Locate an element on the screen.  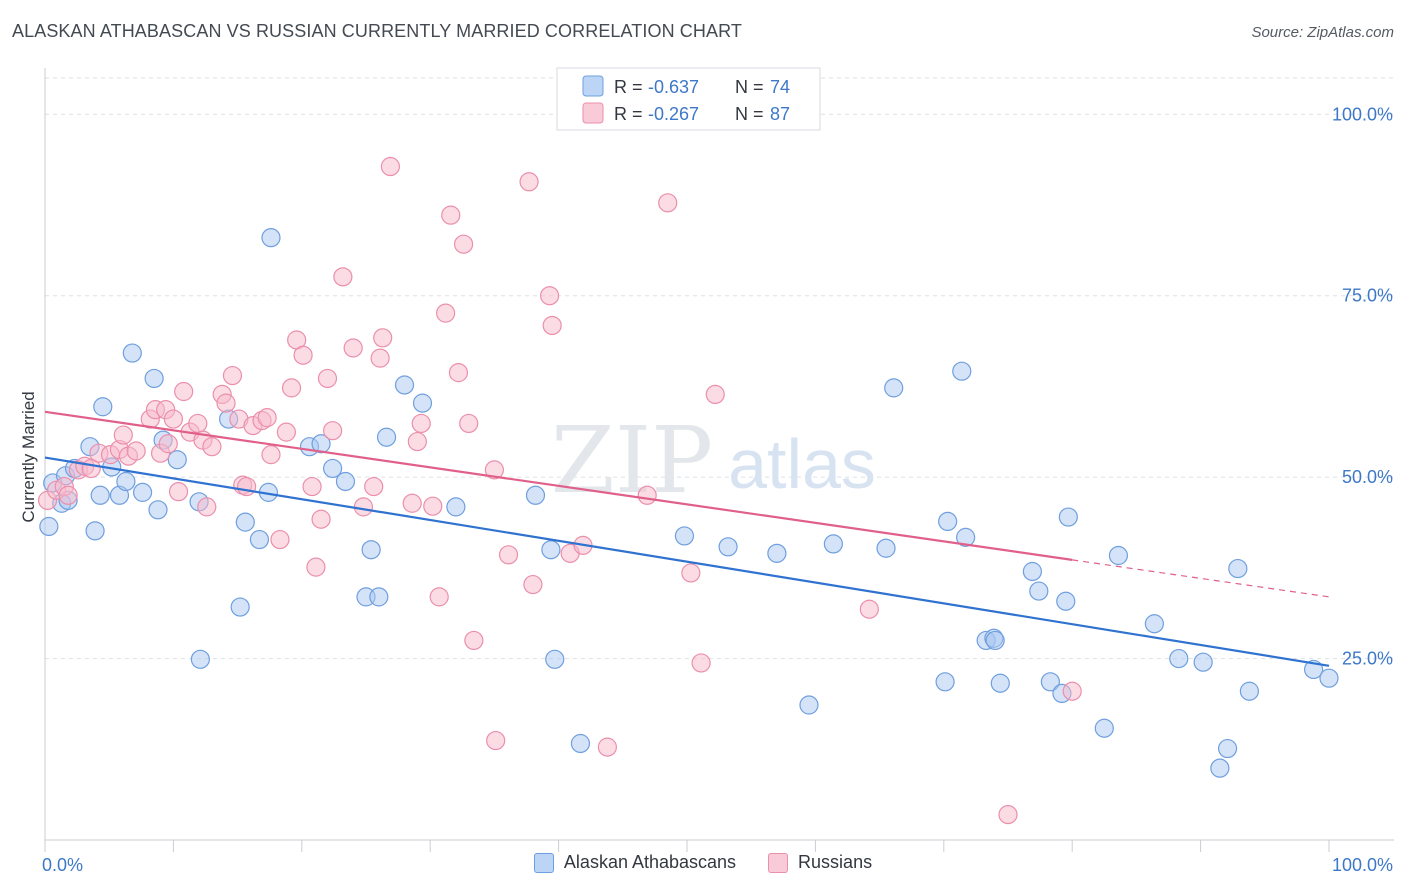
legend-item-russians: Russians is located at coordinates (820, 862).